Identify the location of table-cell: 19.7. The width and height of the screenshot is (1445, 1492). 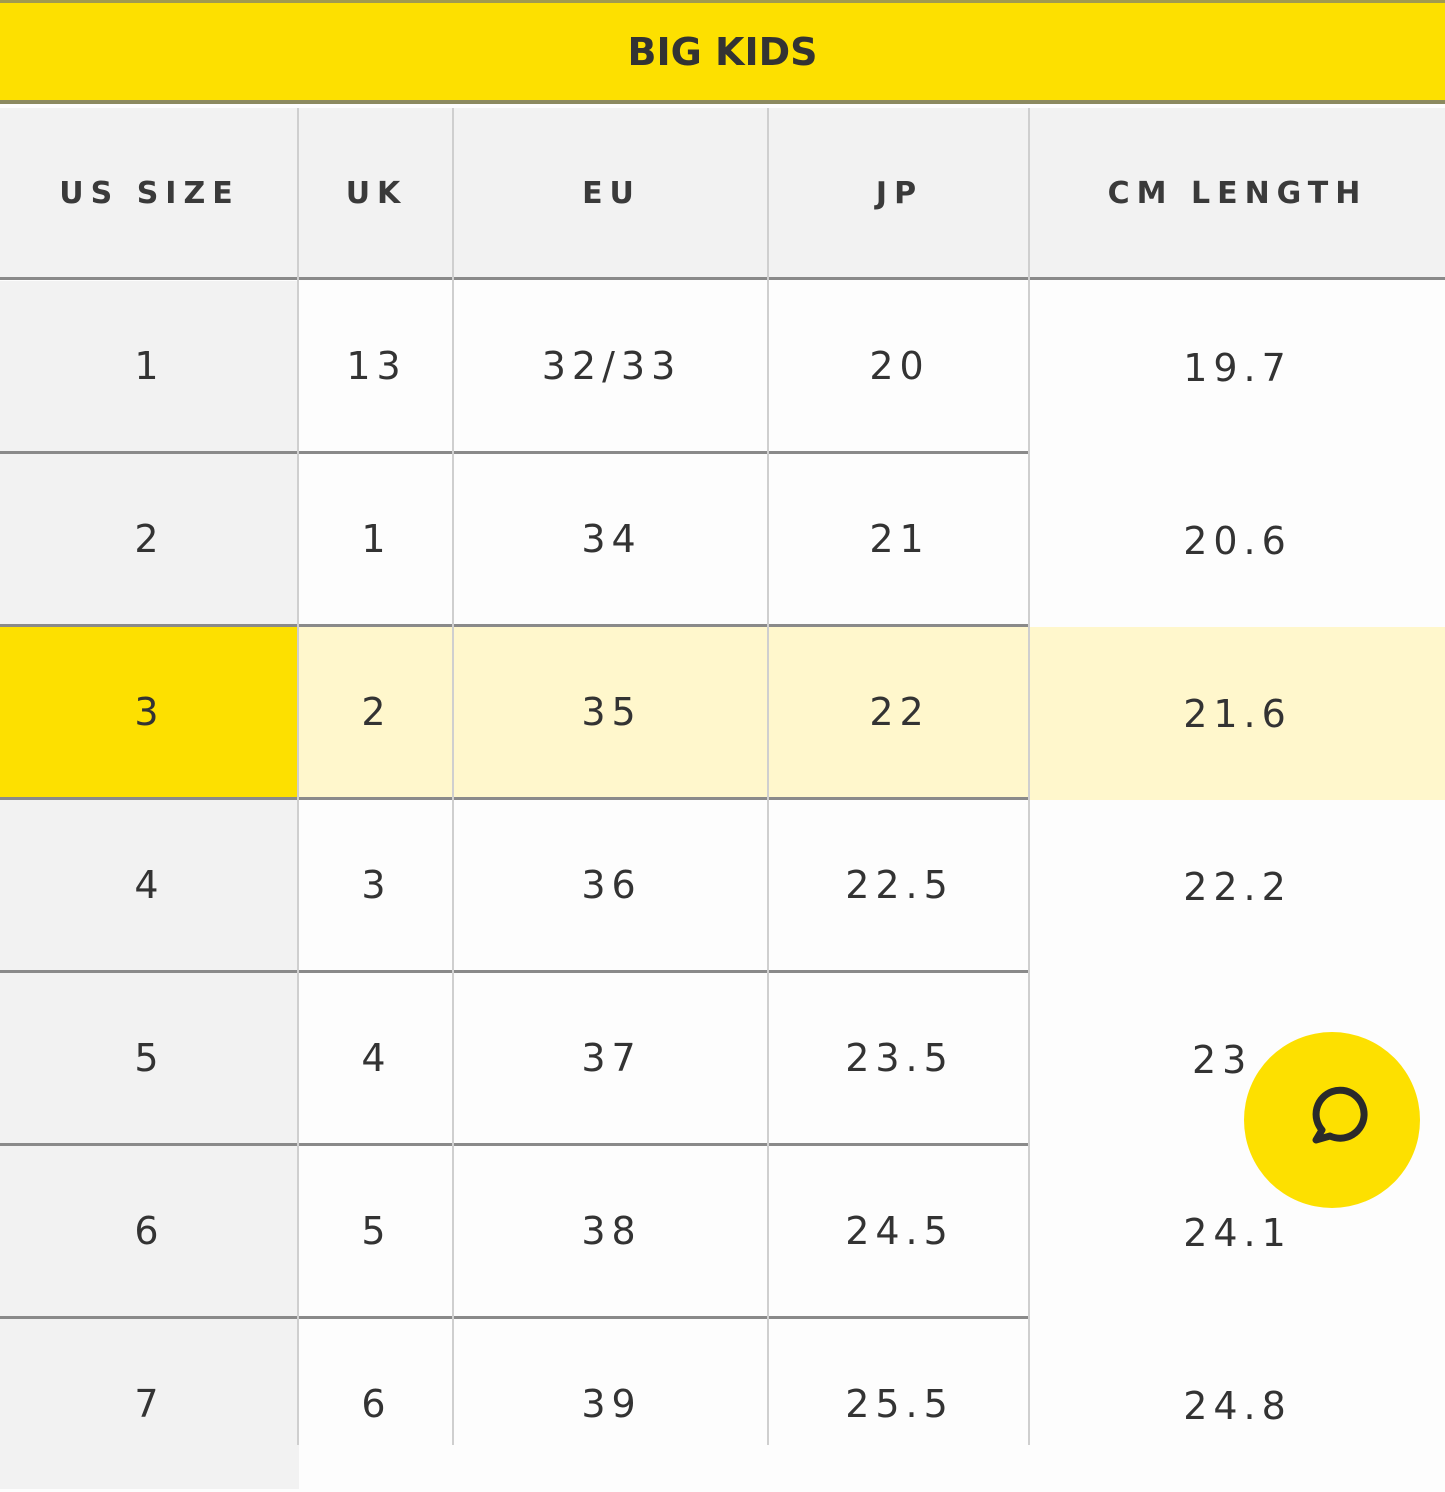
(1237, 367).